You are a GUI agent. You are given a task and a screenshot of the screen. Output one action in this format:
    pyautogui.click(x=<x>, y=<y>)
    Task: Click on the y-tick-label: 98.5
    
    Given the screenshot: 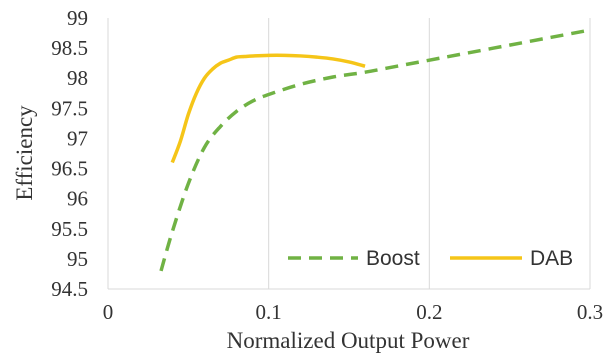 What is the action you would take?
    pyautogui.click(x=69, y=48)
    